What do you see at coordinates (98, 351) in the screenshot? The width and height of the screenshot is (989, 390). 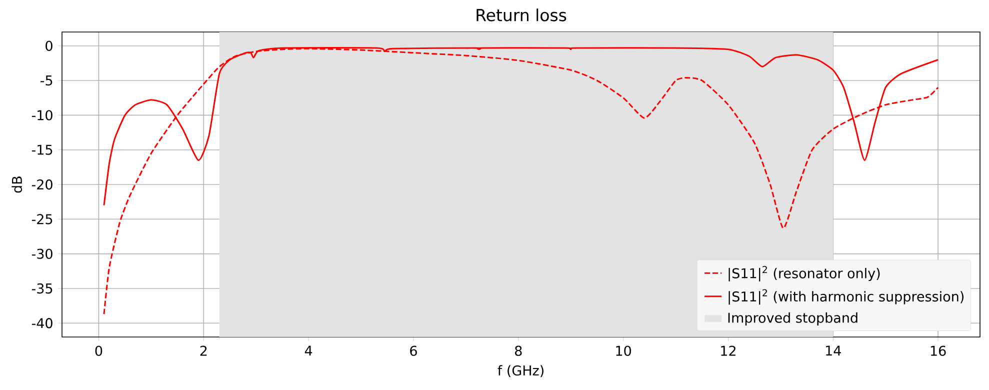 I see `x-tick-label: 0` at bounding box center [98, 351].